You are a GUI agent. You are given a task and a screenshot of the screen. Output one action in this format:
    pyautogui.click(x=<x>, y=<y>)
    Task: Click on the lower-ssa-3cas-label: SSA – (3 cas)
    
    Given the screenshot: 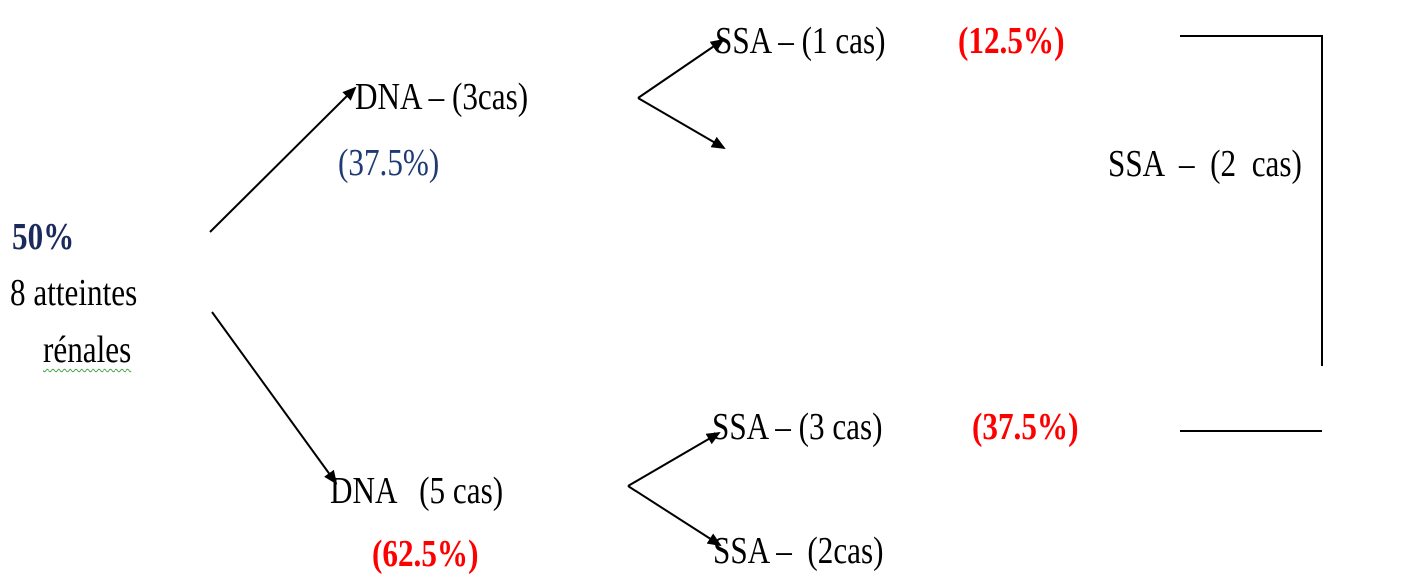 What is the action you would take?
    pyautogui.click(x=797, y=427)
    